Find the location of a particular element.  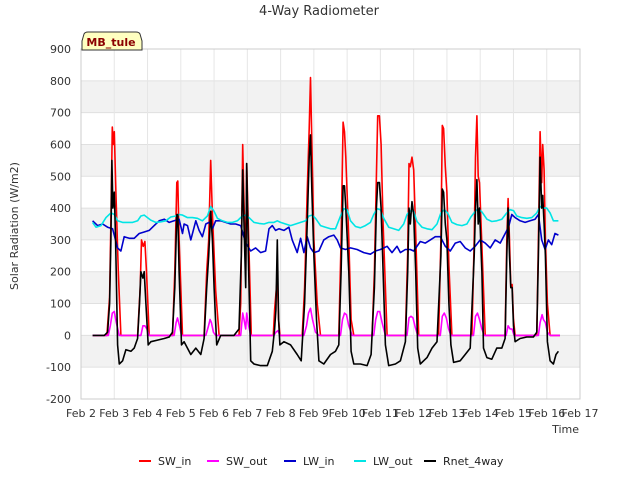

y-tick-label: 300 is located at coordinates (60, 240).